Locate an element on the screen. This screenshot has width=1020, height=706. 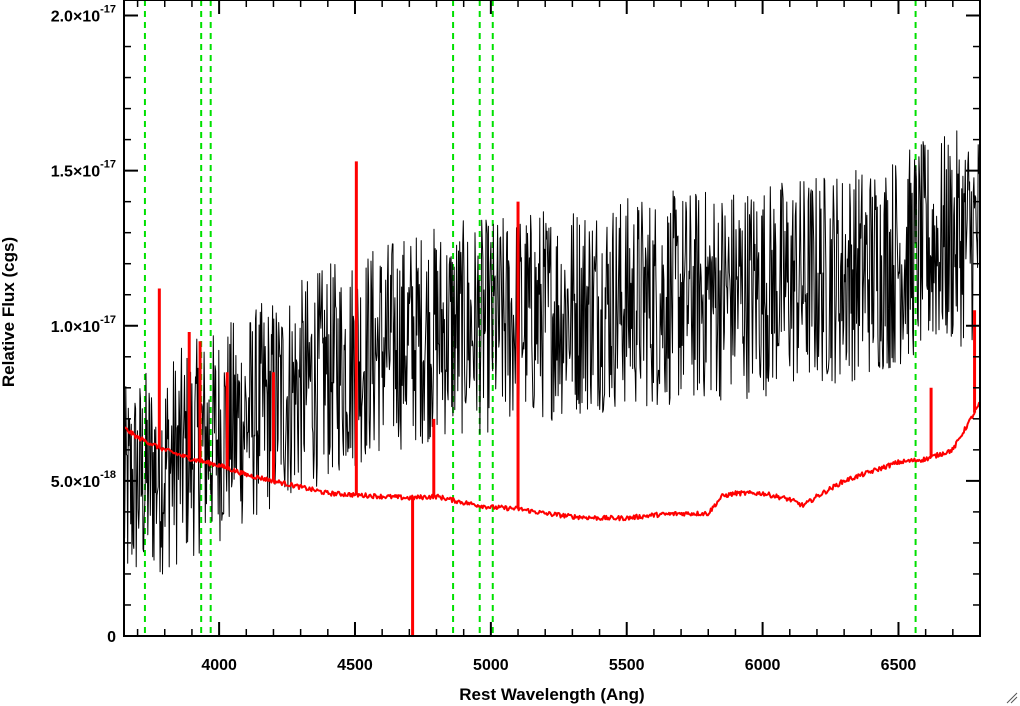
x-tick-label: 5000 is located at coordinates (491, 665).